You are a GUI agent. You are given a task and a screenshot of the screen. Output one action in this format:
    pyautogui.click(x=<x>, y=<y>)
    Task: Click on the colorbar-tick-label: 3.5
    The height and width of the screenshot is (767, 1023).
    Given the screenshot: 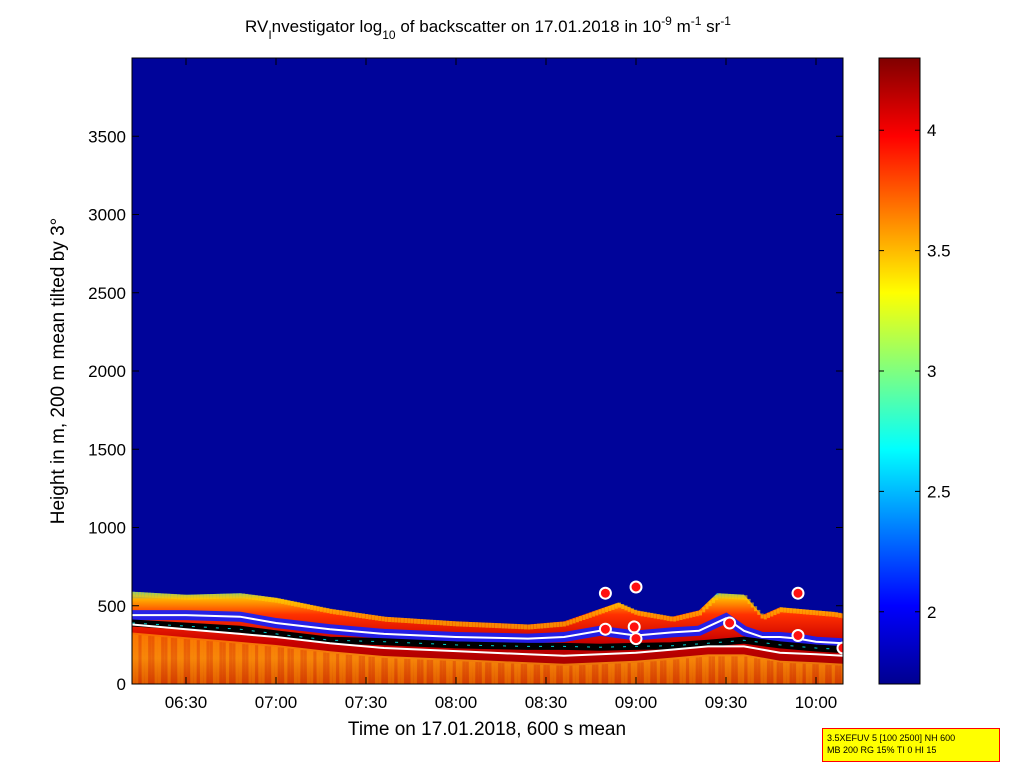 What is the action you would take?
    pyautogui.click(x=939, y=251)
    